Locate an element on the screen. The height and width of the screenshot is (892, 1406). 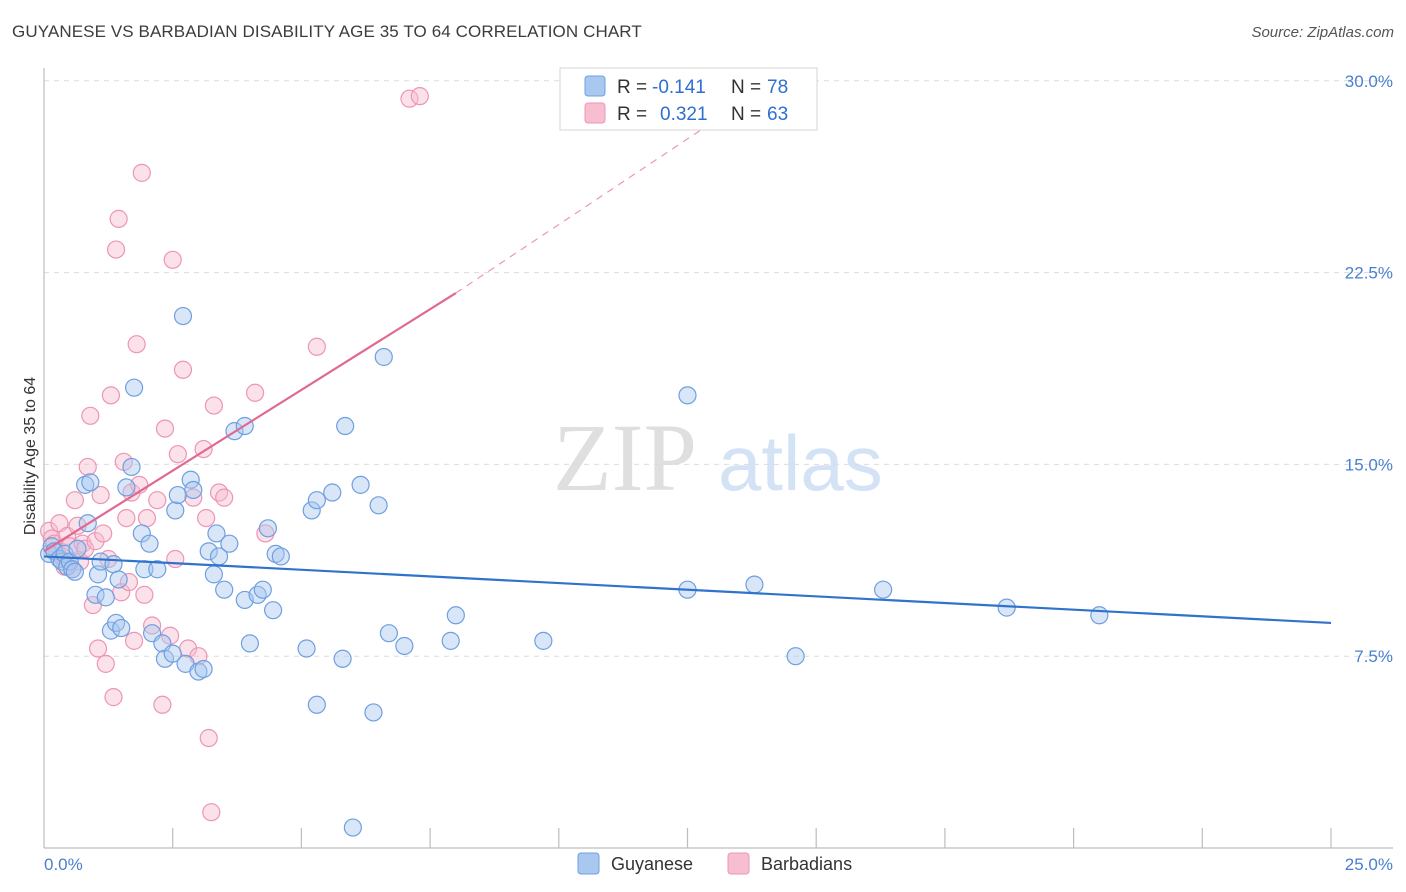
y-tick-label: 7.5% is located at coordinates (1373, 656).